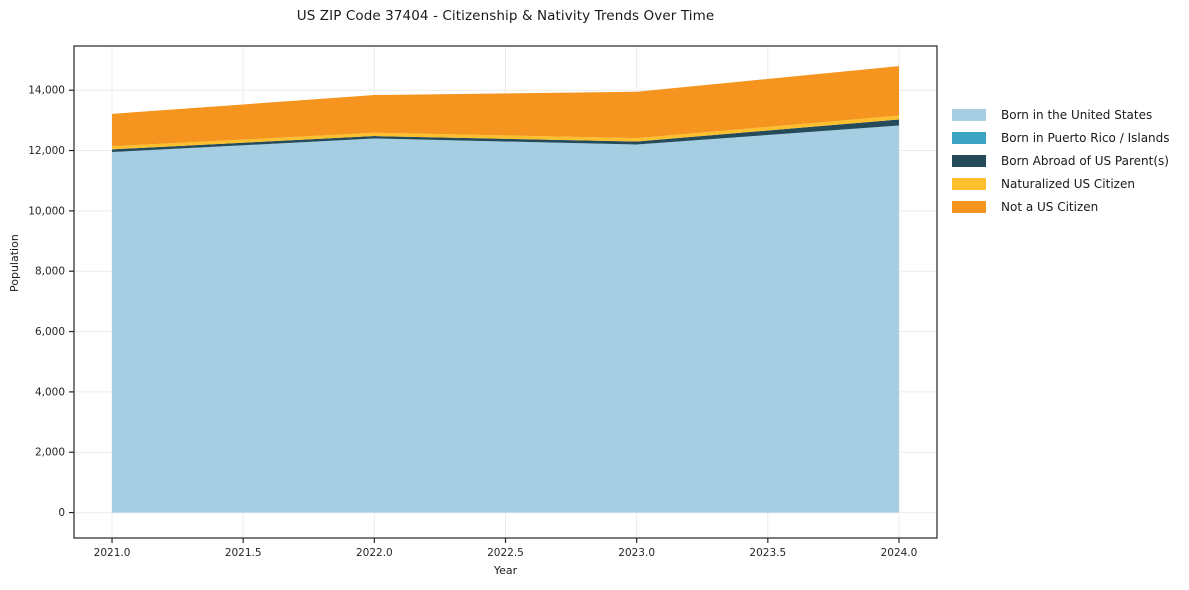 Image resolution: width=1189 pixels, height=590 pixels. I want to click on y-tick-label: 4,000, so click(50, 392).